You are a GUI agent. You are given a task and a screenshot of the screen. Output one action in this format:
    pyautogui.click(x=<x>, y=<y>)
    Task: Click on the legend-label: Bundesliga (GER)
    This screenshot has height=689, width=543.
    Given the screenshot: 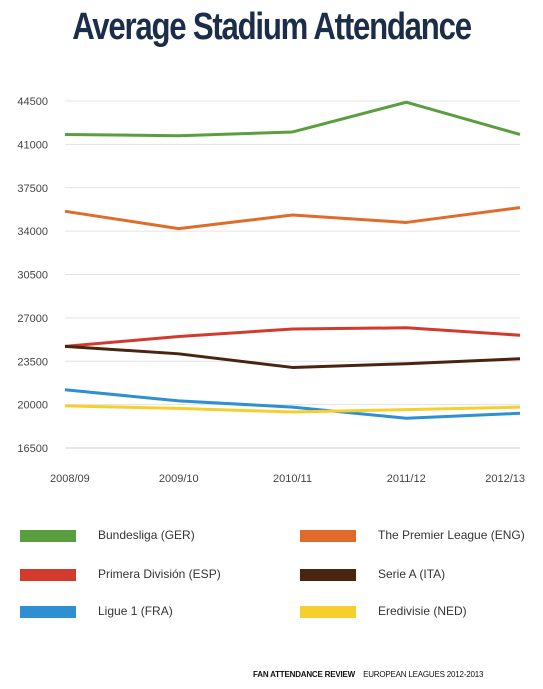 What is the action you would take?
    pyautogui.click(x=146, y=535)
    